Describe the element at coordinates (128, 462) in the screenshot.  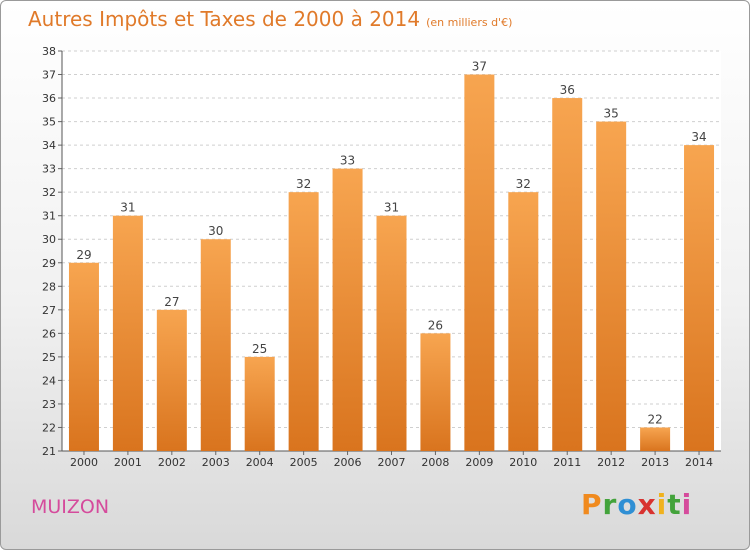
I see `x-tick-label: 2001` at that location.